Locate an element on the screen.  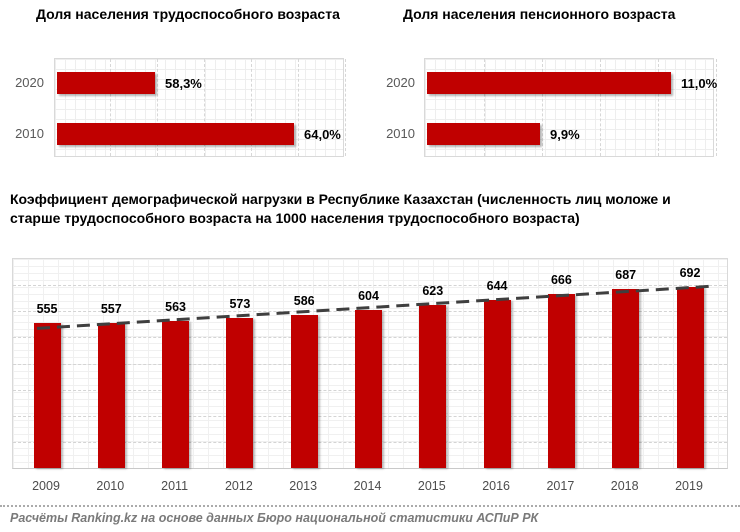
year-axis-label: 2012 is located at coordinates (238, 486).